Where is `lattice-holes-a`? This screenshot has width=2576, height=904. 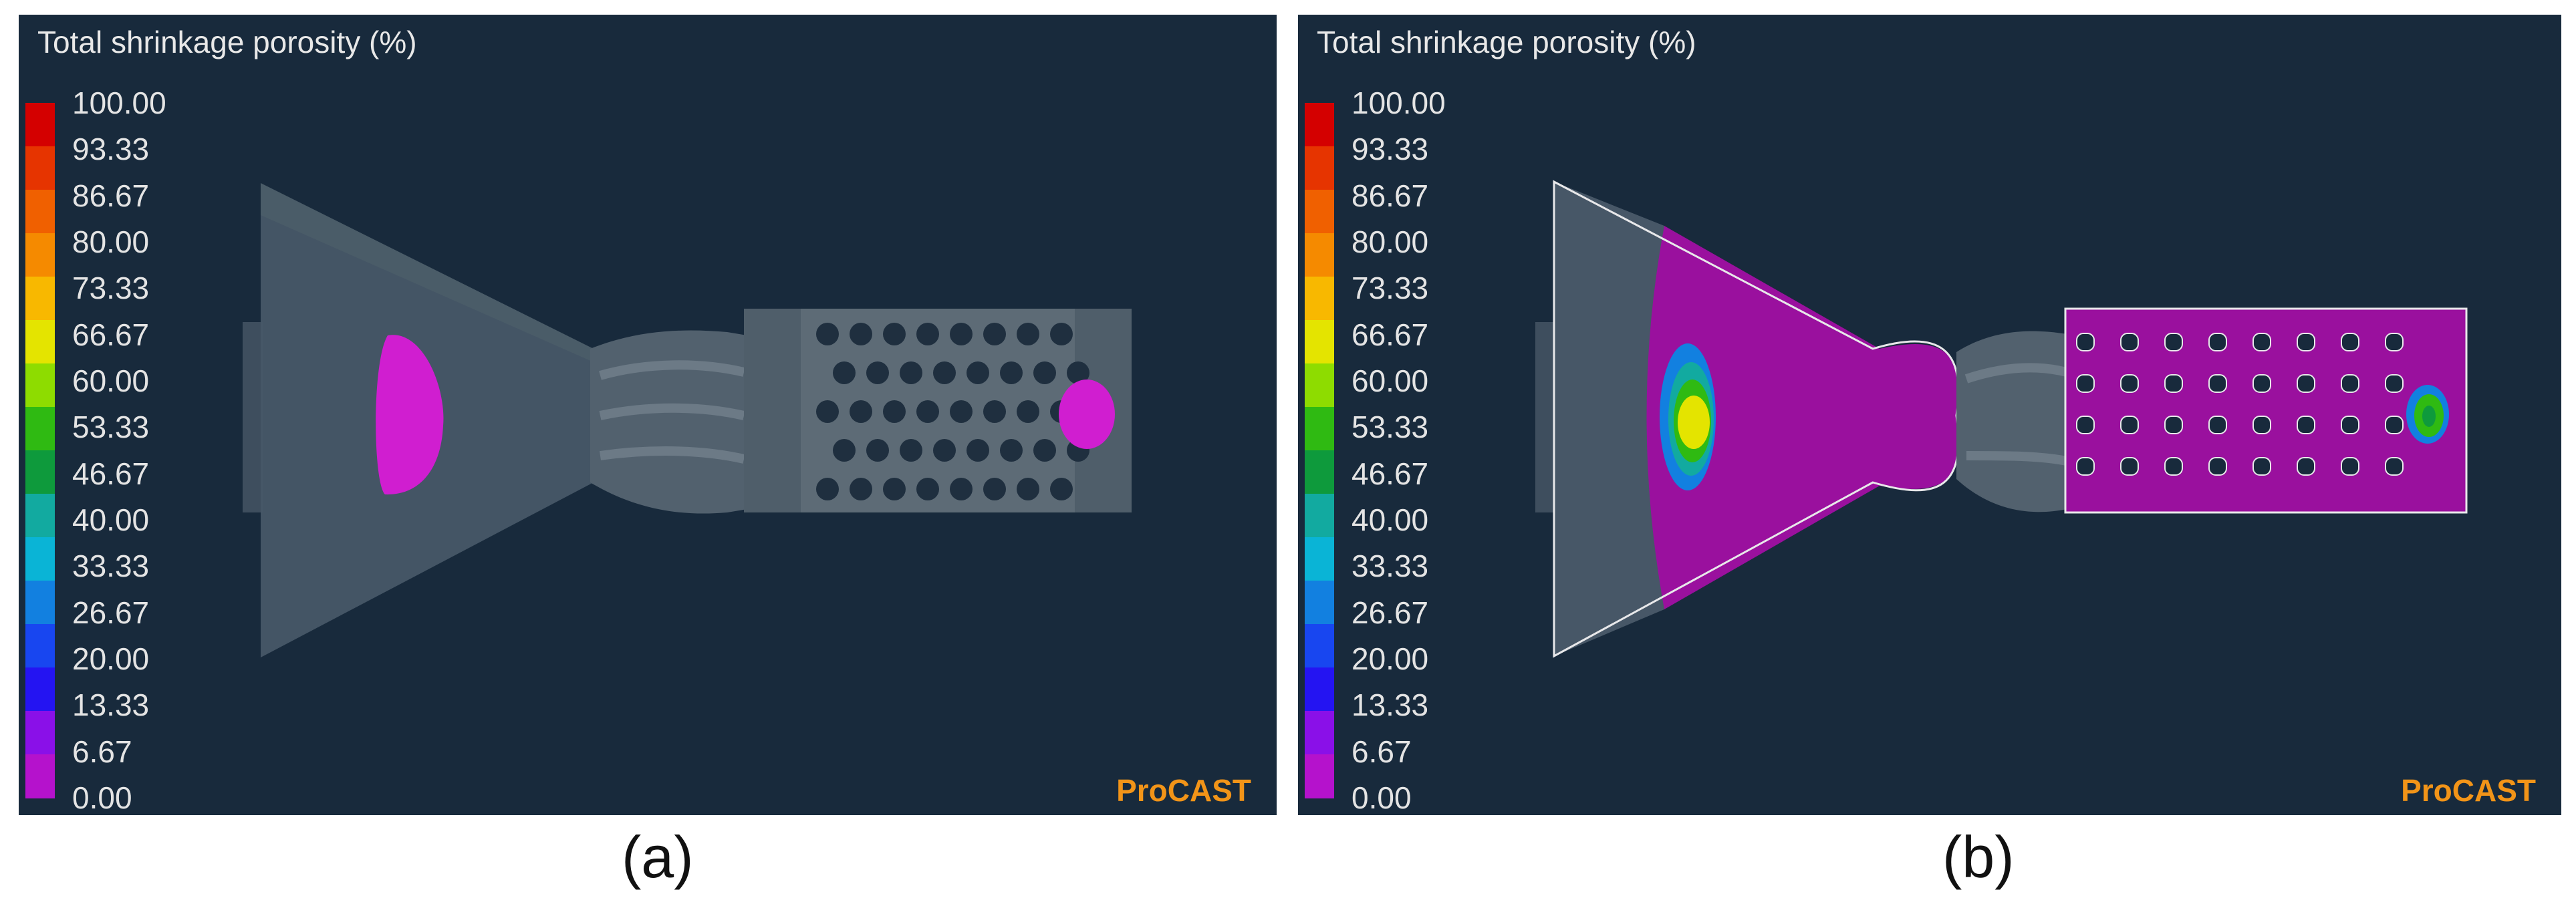
lattice-holes-a is located at coordinates (952, 411).